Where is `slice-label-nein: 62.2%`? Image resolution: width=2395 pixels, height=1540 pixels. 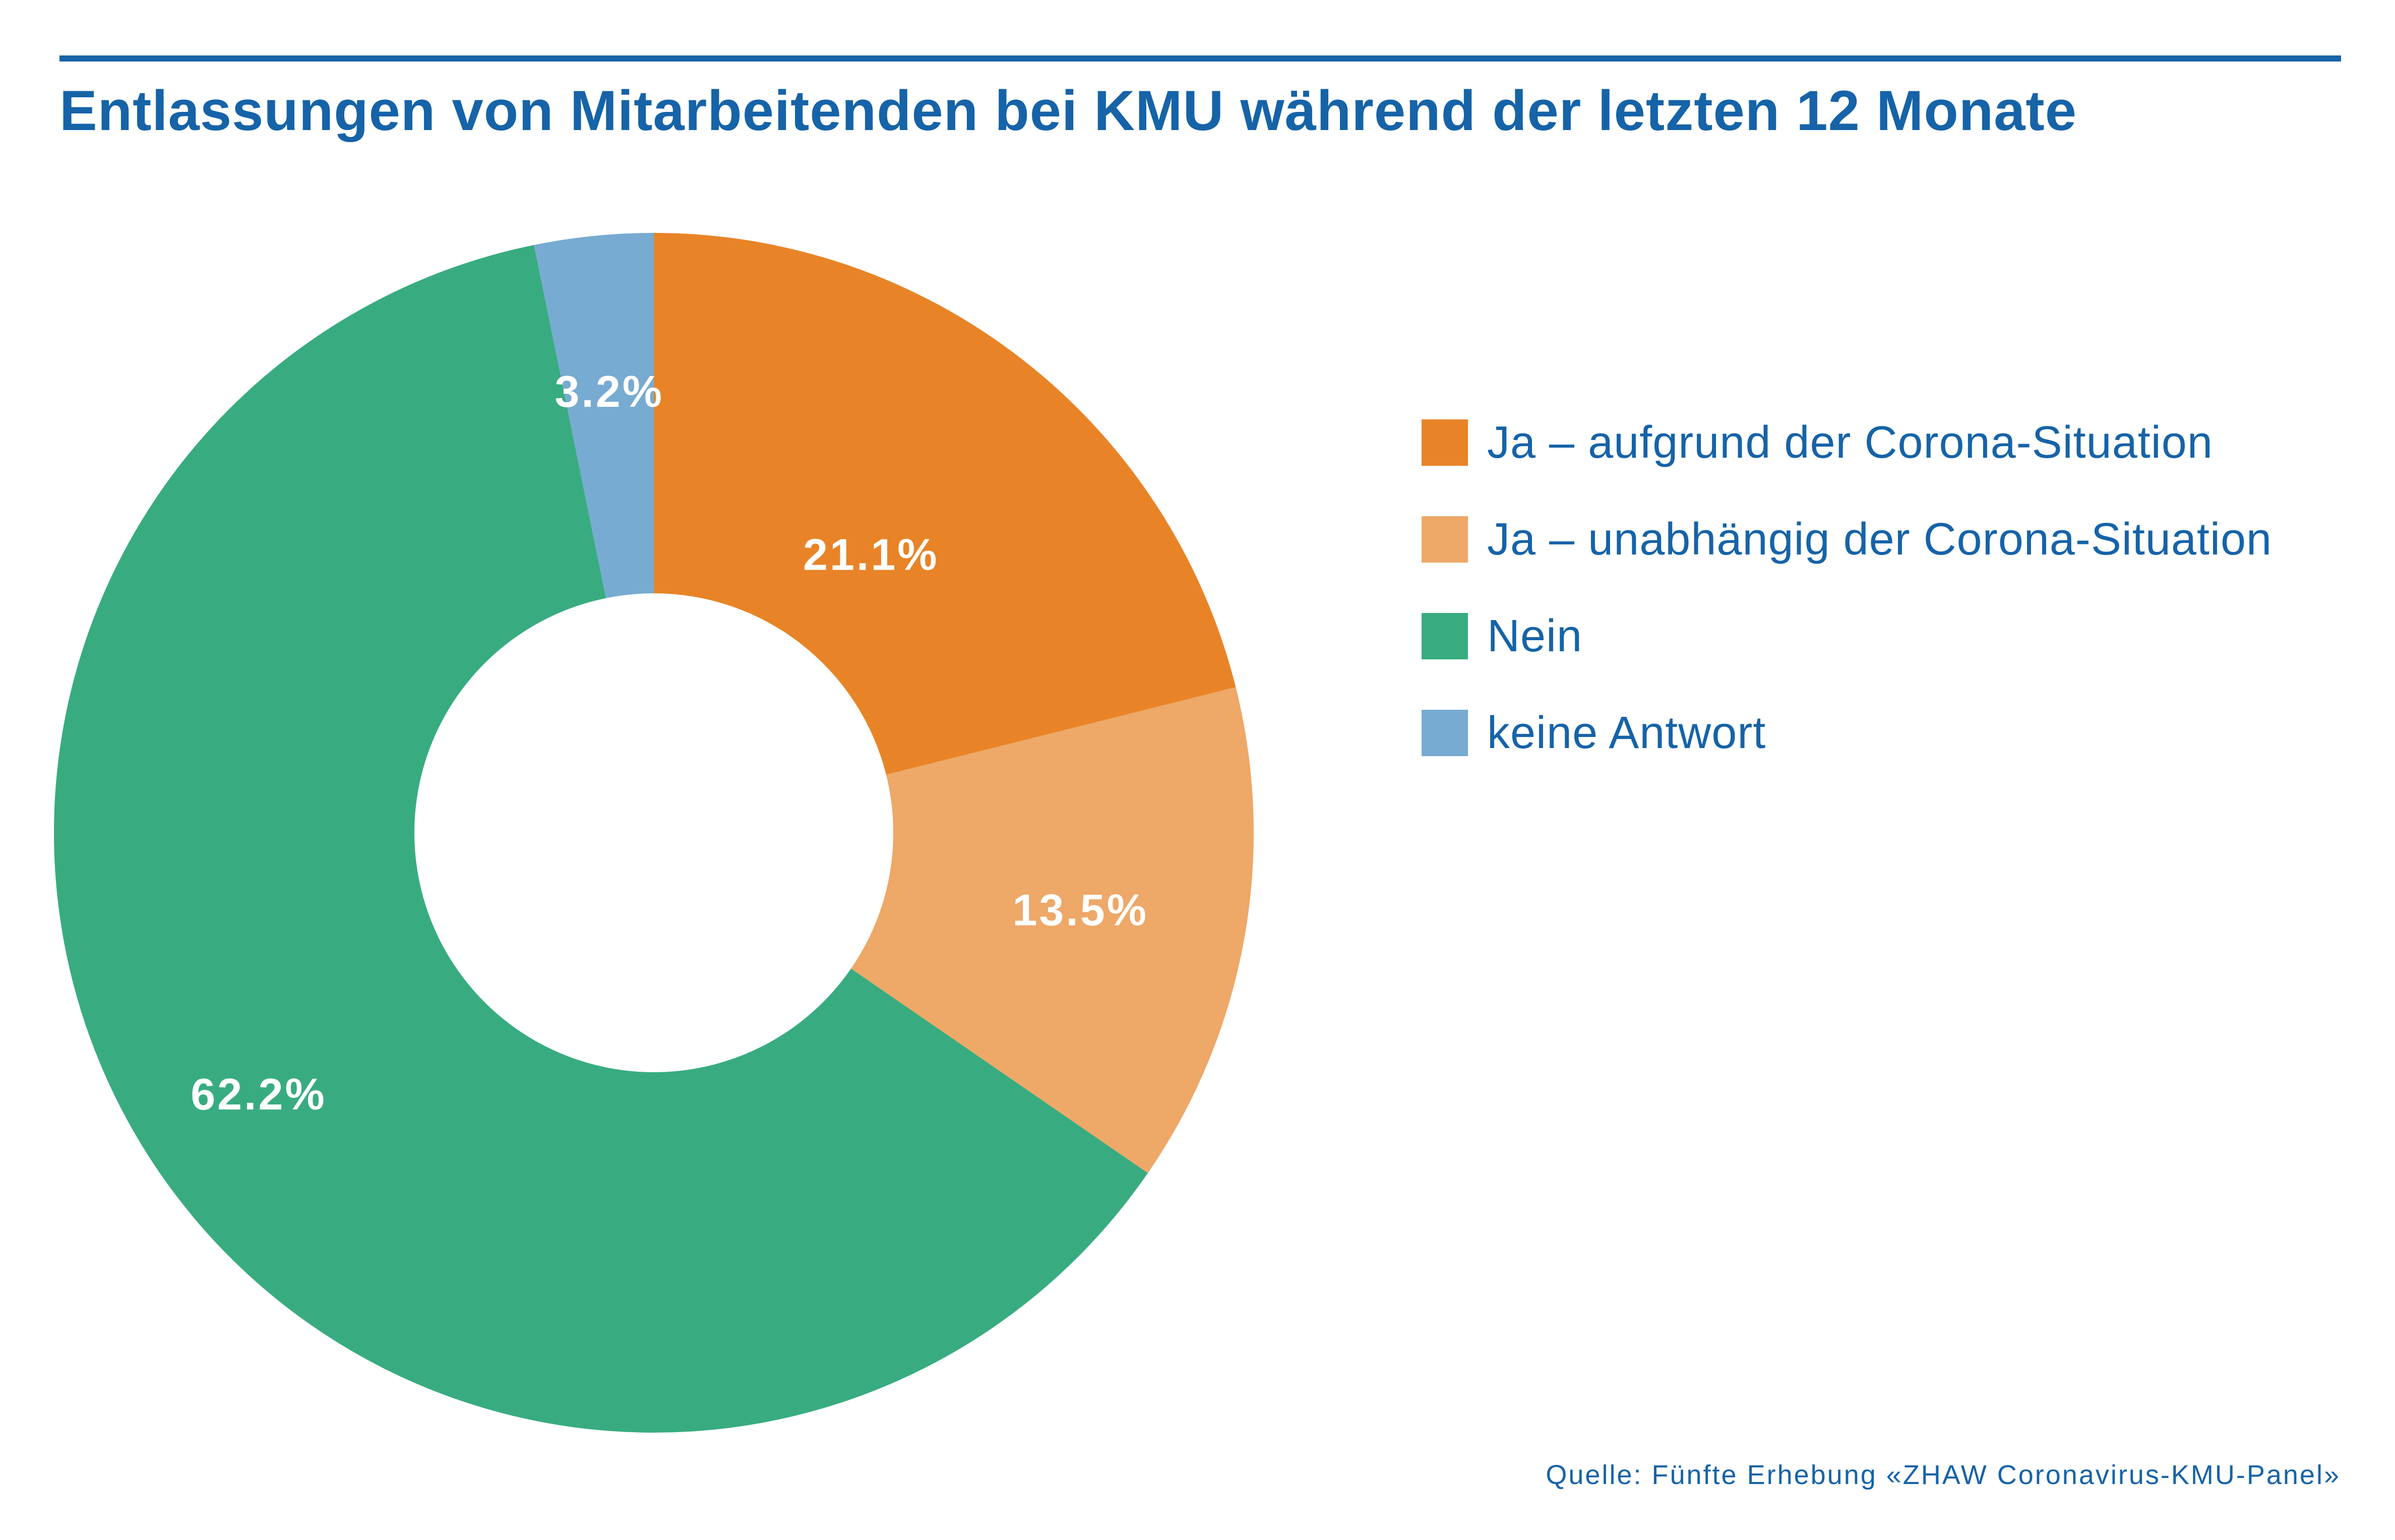
slice-label-nein: 62.2% is located at coordinates (259, 1094).